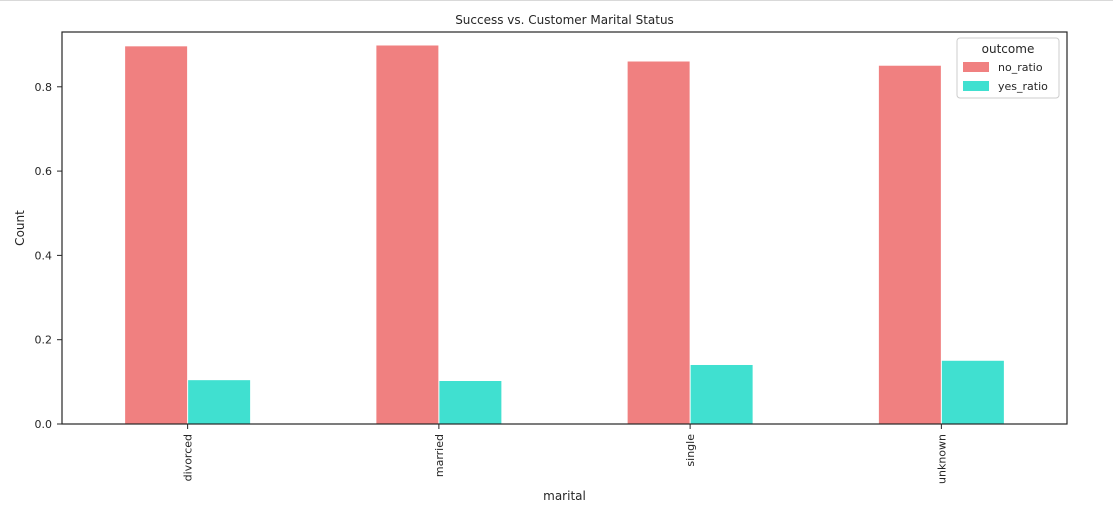 Image resolution: width=1113 pixels, height=523 pixels. Describe the element at coordinates (690, 450) in the screenshot. I see `x-tick-label-single: single` at that location.